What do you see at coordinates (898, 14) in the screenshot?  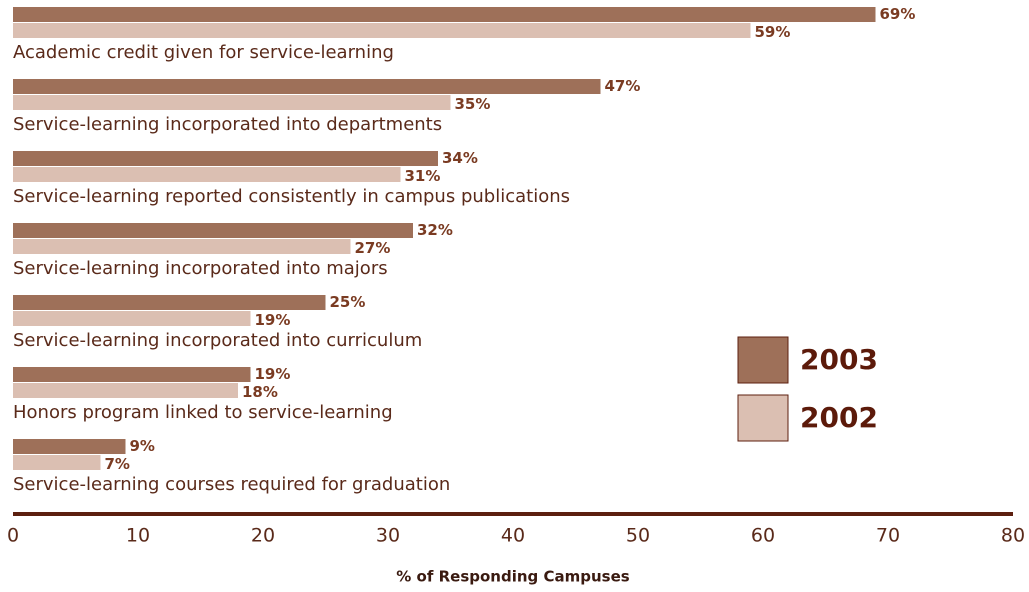 I see `data-label: 69%` at bounding box center [898, 14].